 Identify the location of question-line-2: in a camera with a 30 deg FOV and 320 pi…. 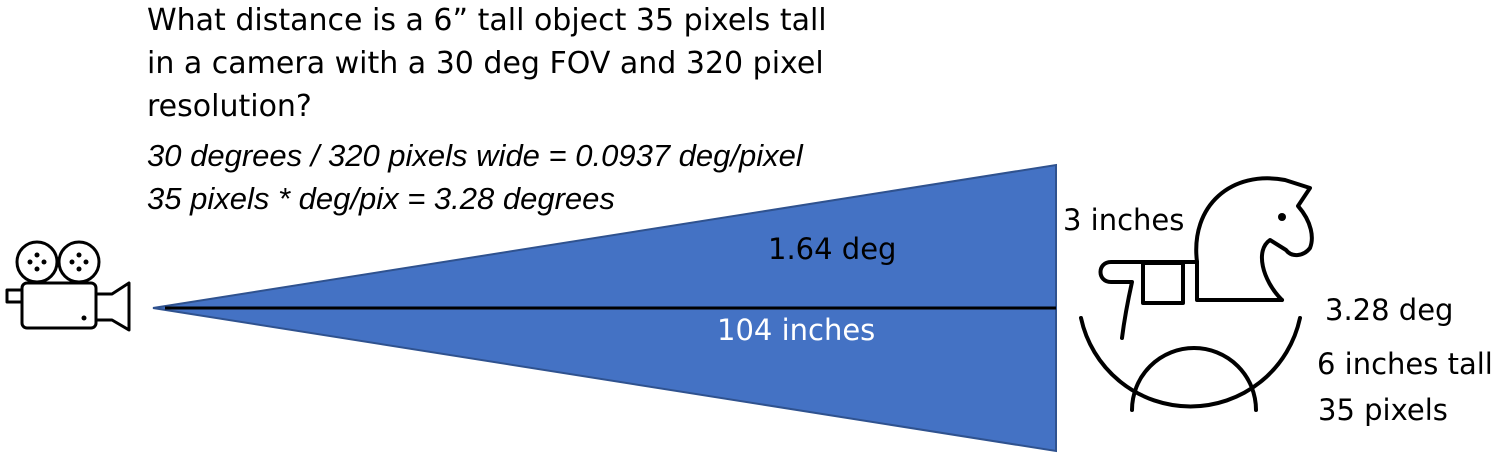
(485, 63).